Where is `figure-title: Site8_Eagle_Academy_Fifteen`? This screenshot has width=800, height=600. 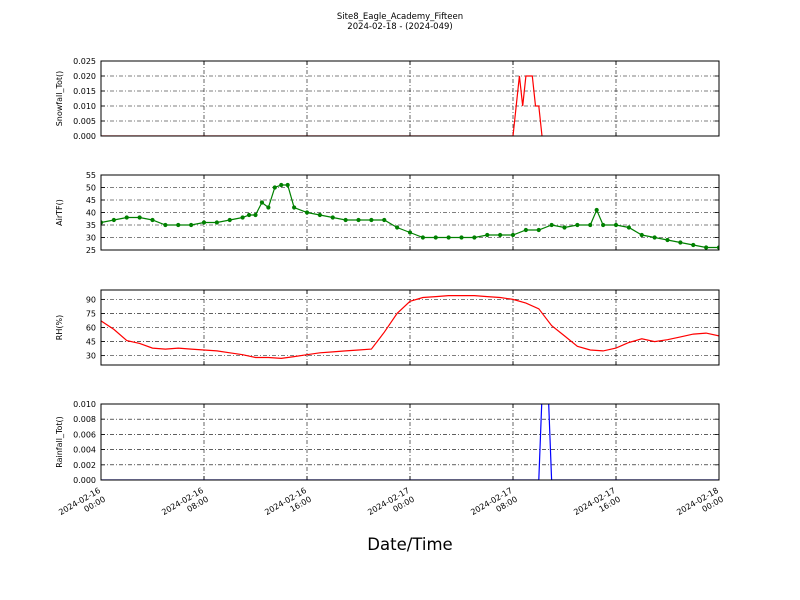
figure-title: Site8_Eagle_Academy_Fifteen is located at coordinates (400, 17).